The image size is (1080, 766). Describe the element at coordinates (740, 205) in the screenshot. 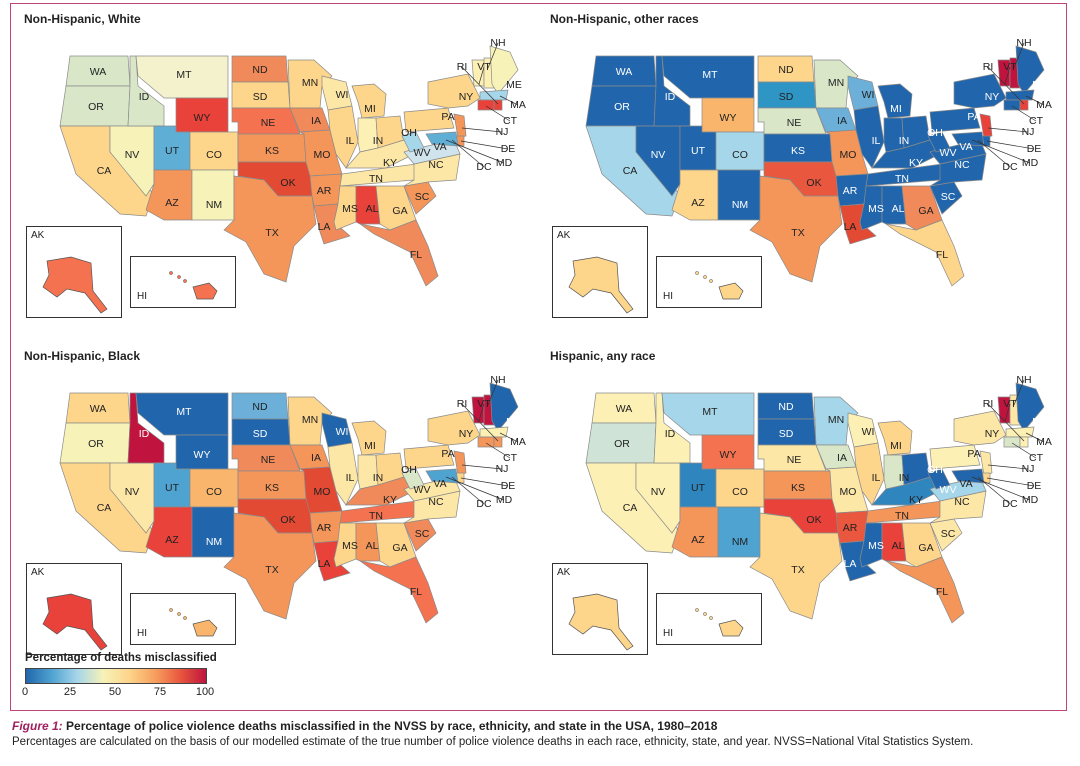

I see `state-label-nm: NM` at that location.